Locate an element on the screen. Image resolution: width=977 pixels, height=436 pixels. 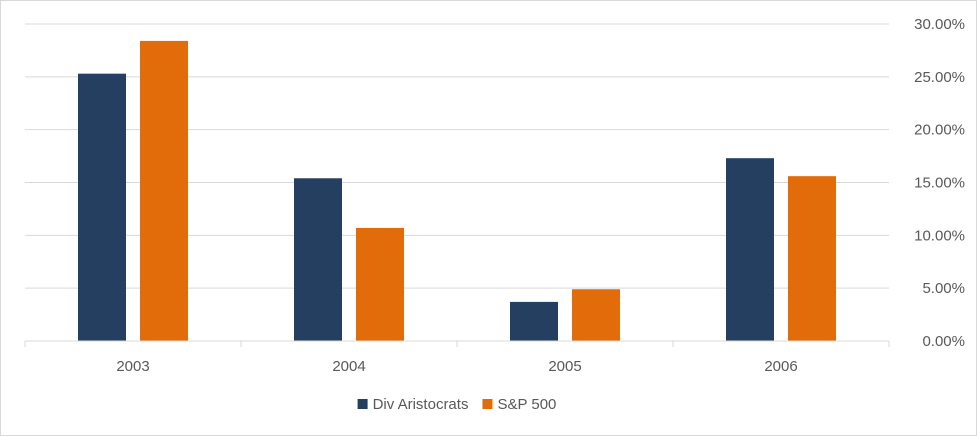
y-tick-label: 30.00% is located at coordinates (939, 24).